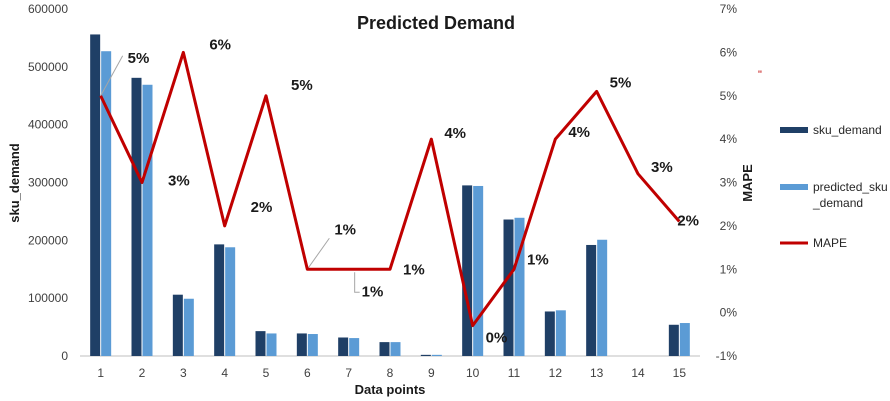 Image resolution: width=890 pixels, height=401 pixels. I want to click on y2-tick-label: 0%, so click(729, 313).